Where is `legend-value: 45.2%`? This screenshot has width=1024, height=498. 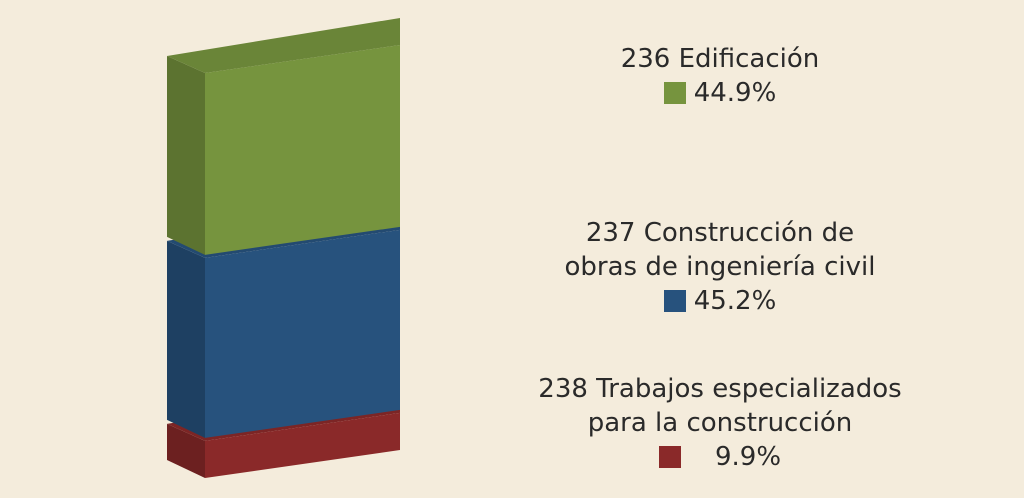 legend-value: 45.2% is located at coordinates (735, 301).